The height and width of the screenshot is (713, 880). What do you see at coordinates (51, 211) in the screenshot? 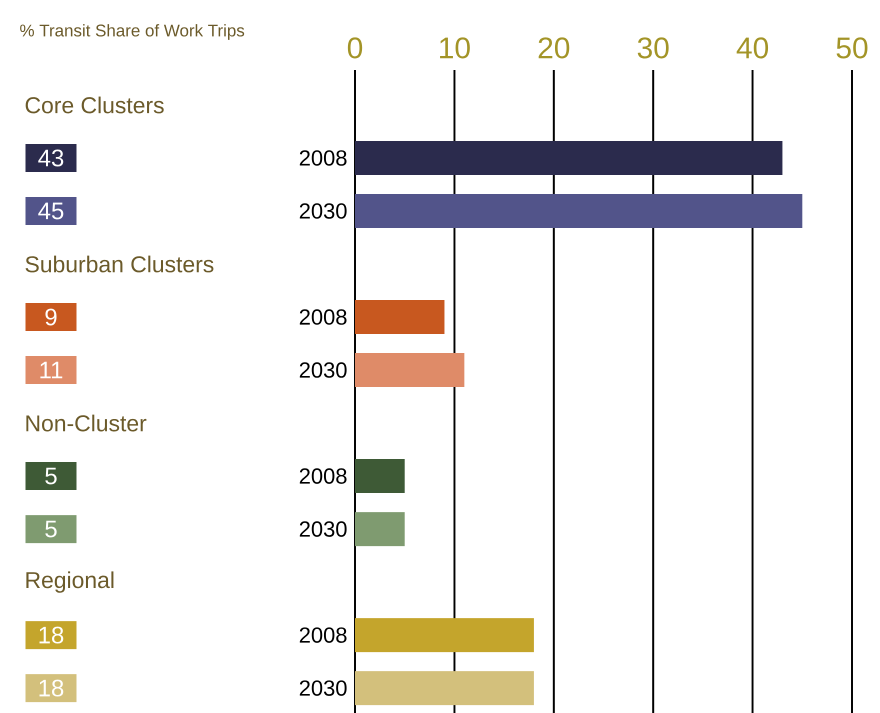
I see `data-label: 45` at bounding box center [51, 211].